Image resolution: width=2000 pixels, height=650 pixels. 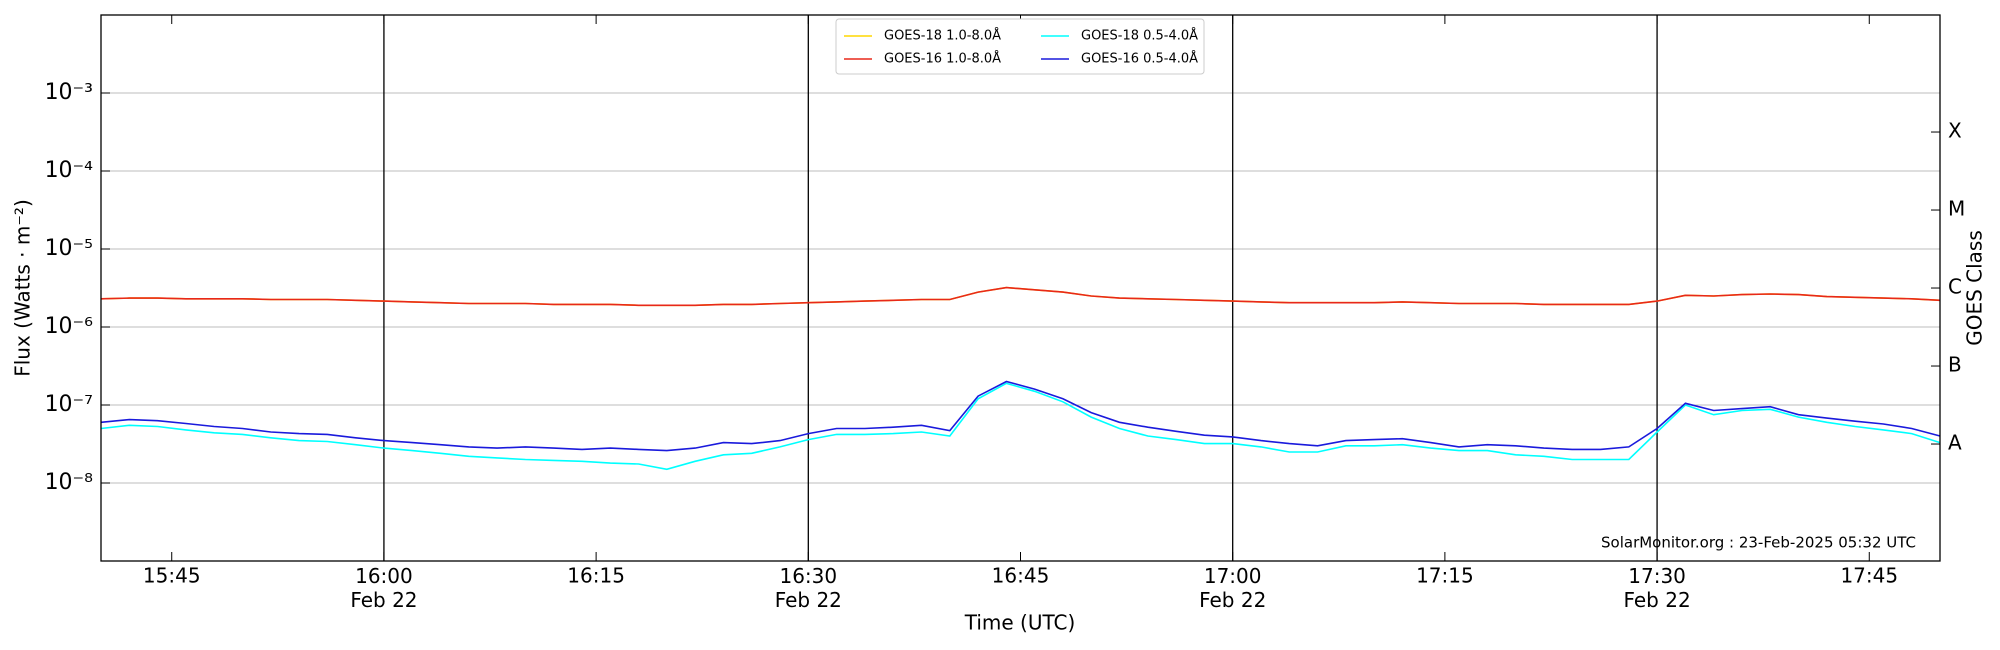 What do you see at coordinates (942, 36) in the screenshot?
I see `legend-label: GOES-18 1.0-8.0Å` at bounding box center [942, 36].